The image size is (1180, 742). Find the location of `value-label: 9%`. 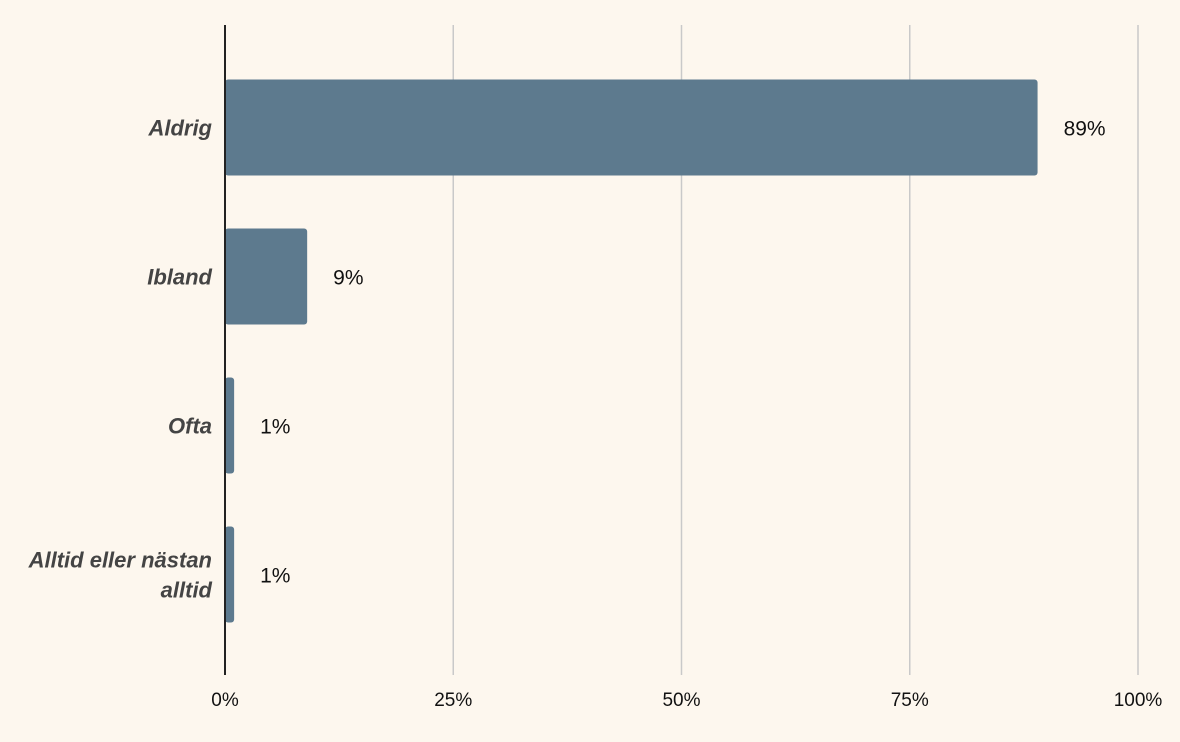

value-label: 9% is located at coordinates (348, 278).